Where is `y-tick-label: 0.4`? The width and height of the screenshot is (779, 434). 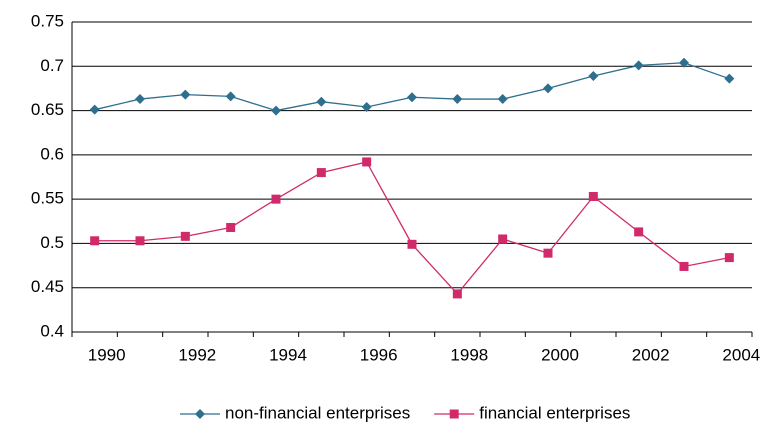
y-tick-label: 0.4 is located at coordinates (52, 330).